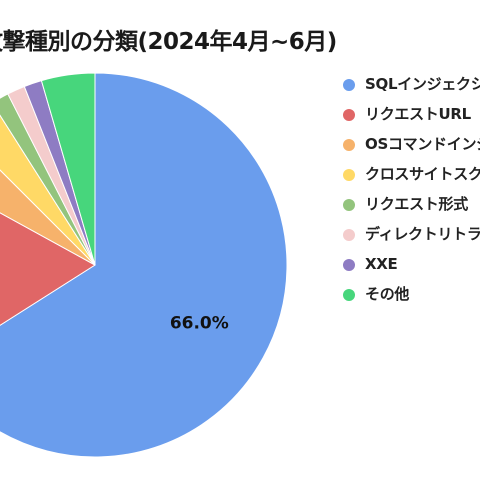  I want to click on legend-item: OSコマンドインジェクション, so click(411, 145).